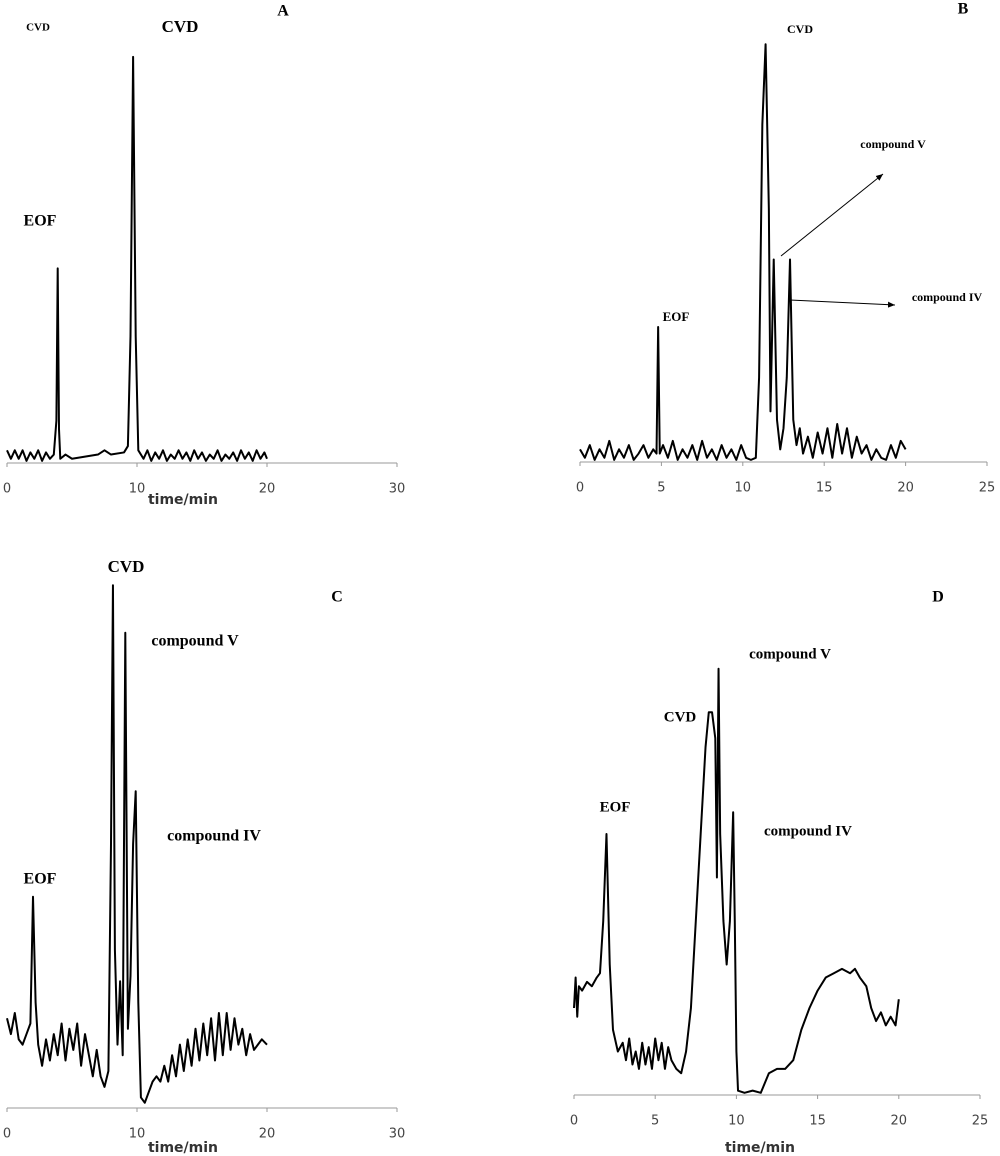  Describe the element at coordinates (337, 597) in the screenshot. I see `panel-title: C` at that location.